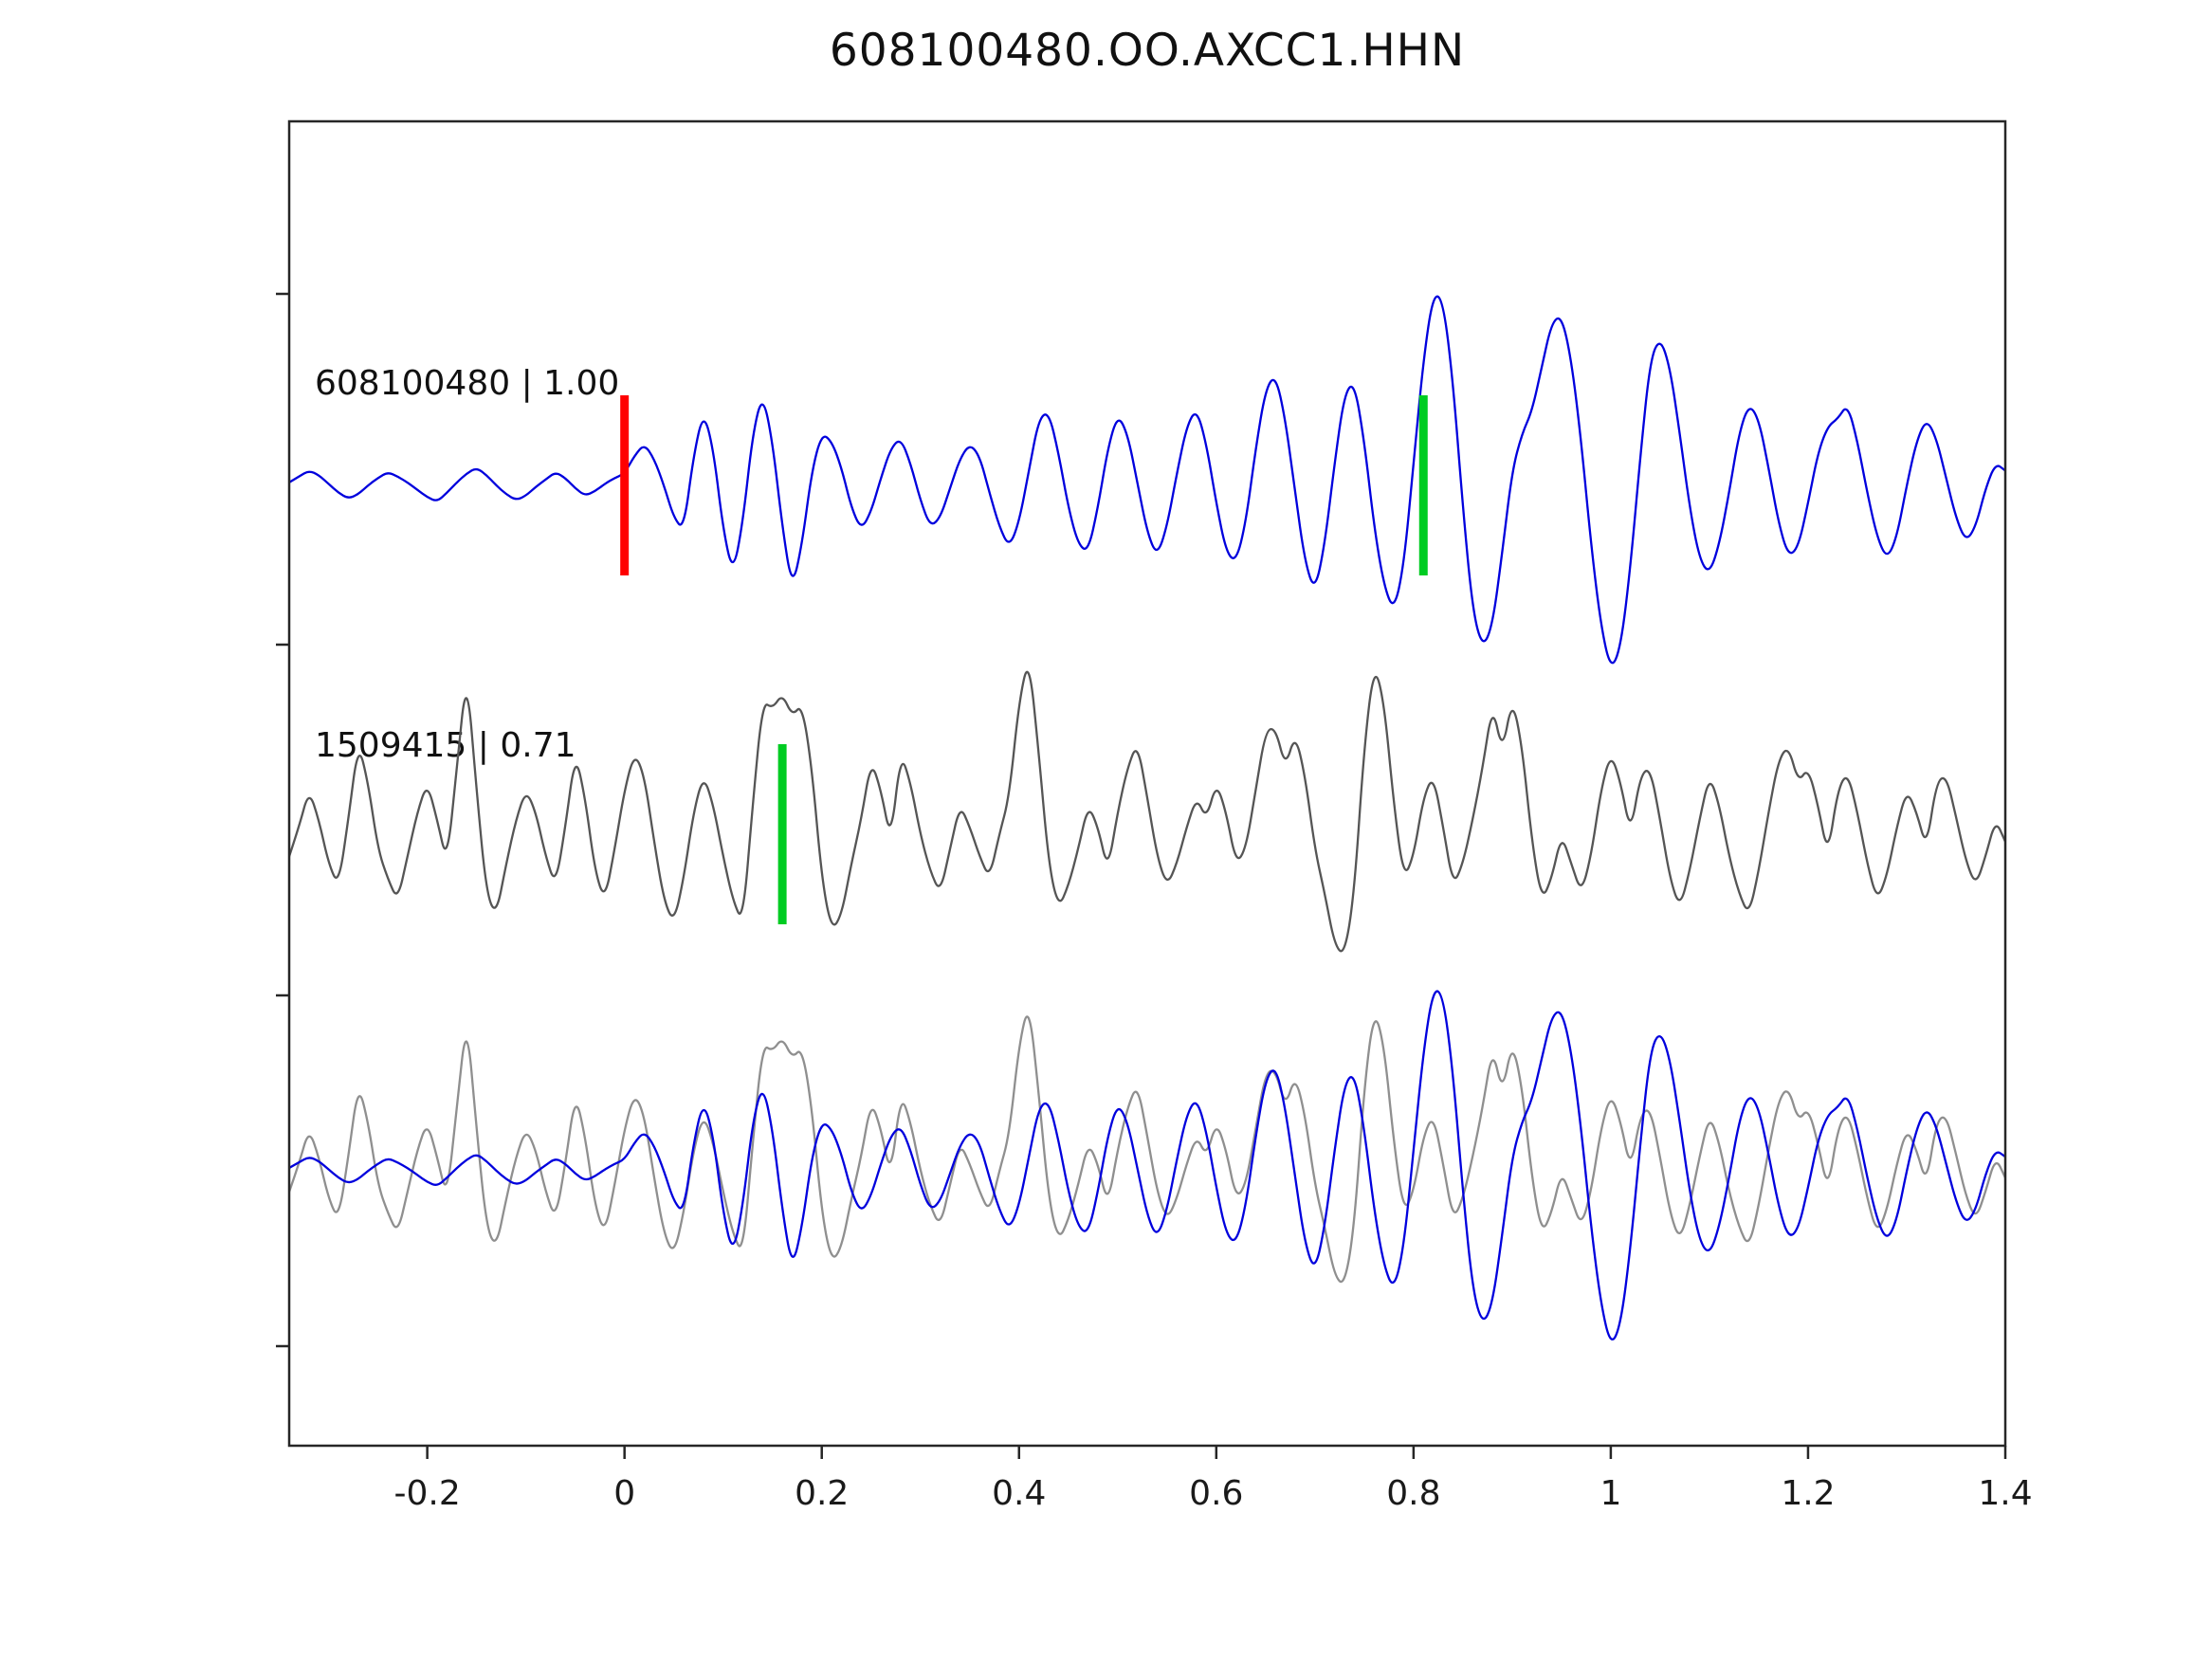 The image size is (2212, 1659). I want to click on x-tick-label: 0.4, so click(1019, 1493).